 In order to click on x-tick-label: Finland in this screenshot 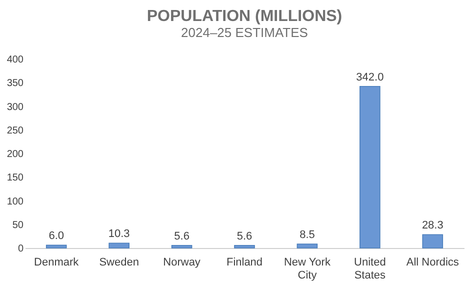, I will do `click(244, 262)`.